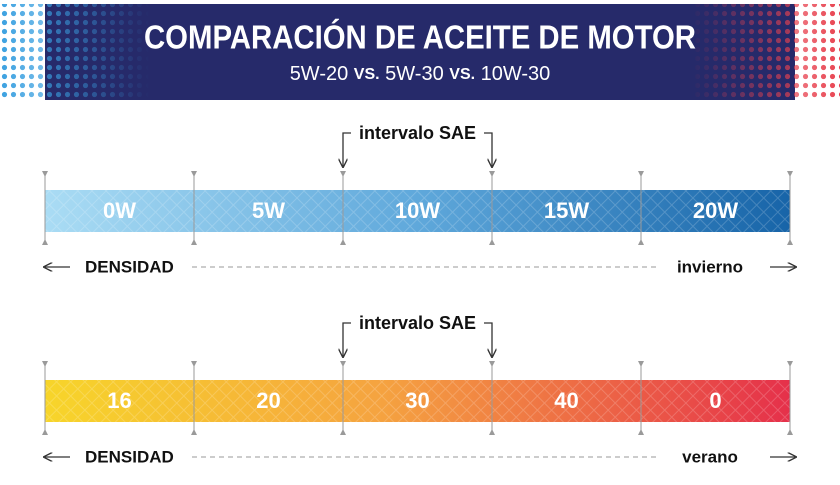 The height and width of the screenshot is (485, 840). What do you see at coordinates (268, 210) in the screenshot?
I see `segment-label: 5W` at bounding box center [268, 210].